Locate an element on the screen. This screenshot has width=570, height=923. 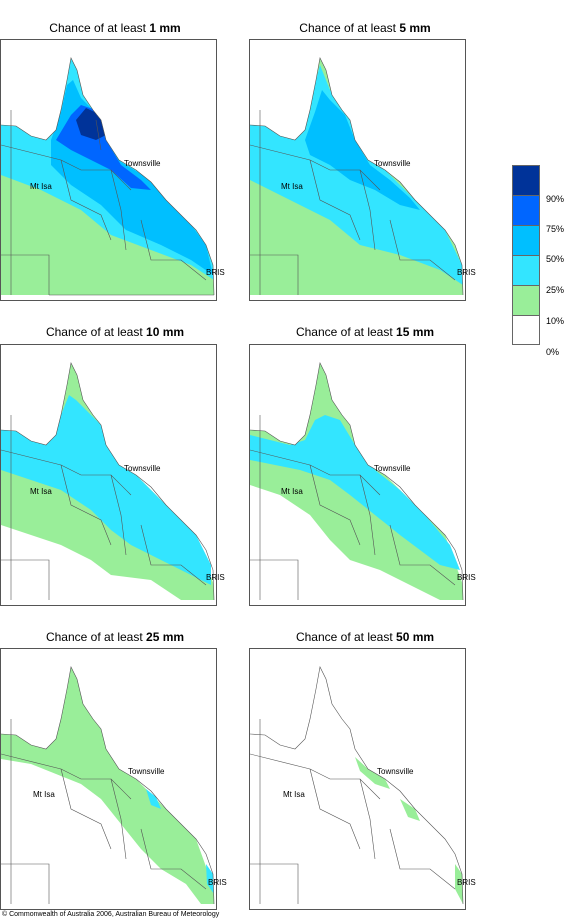
map-50mm is located at coordinates (357, 779).